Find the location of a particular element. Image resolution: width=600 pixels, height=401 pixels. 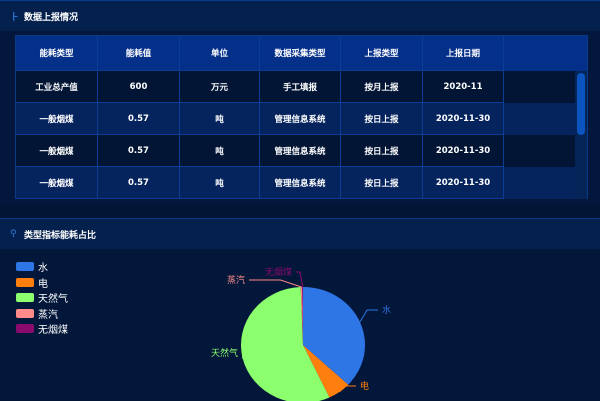

slice-label: 水 is located at coordinates (386, 310).